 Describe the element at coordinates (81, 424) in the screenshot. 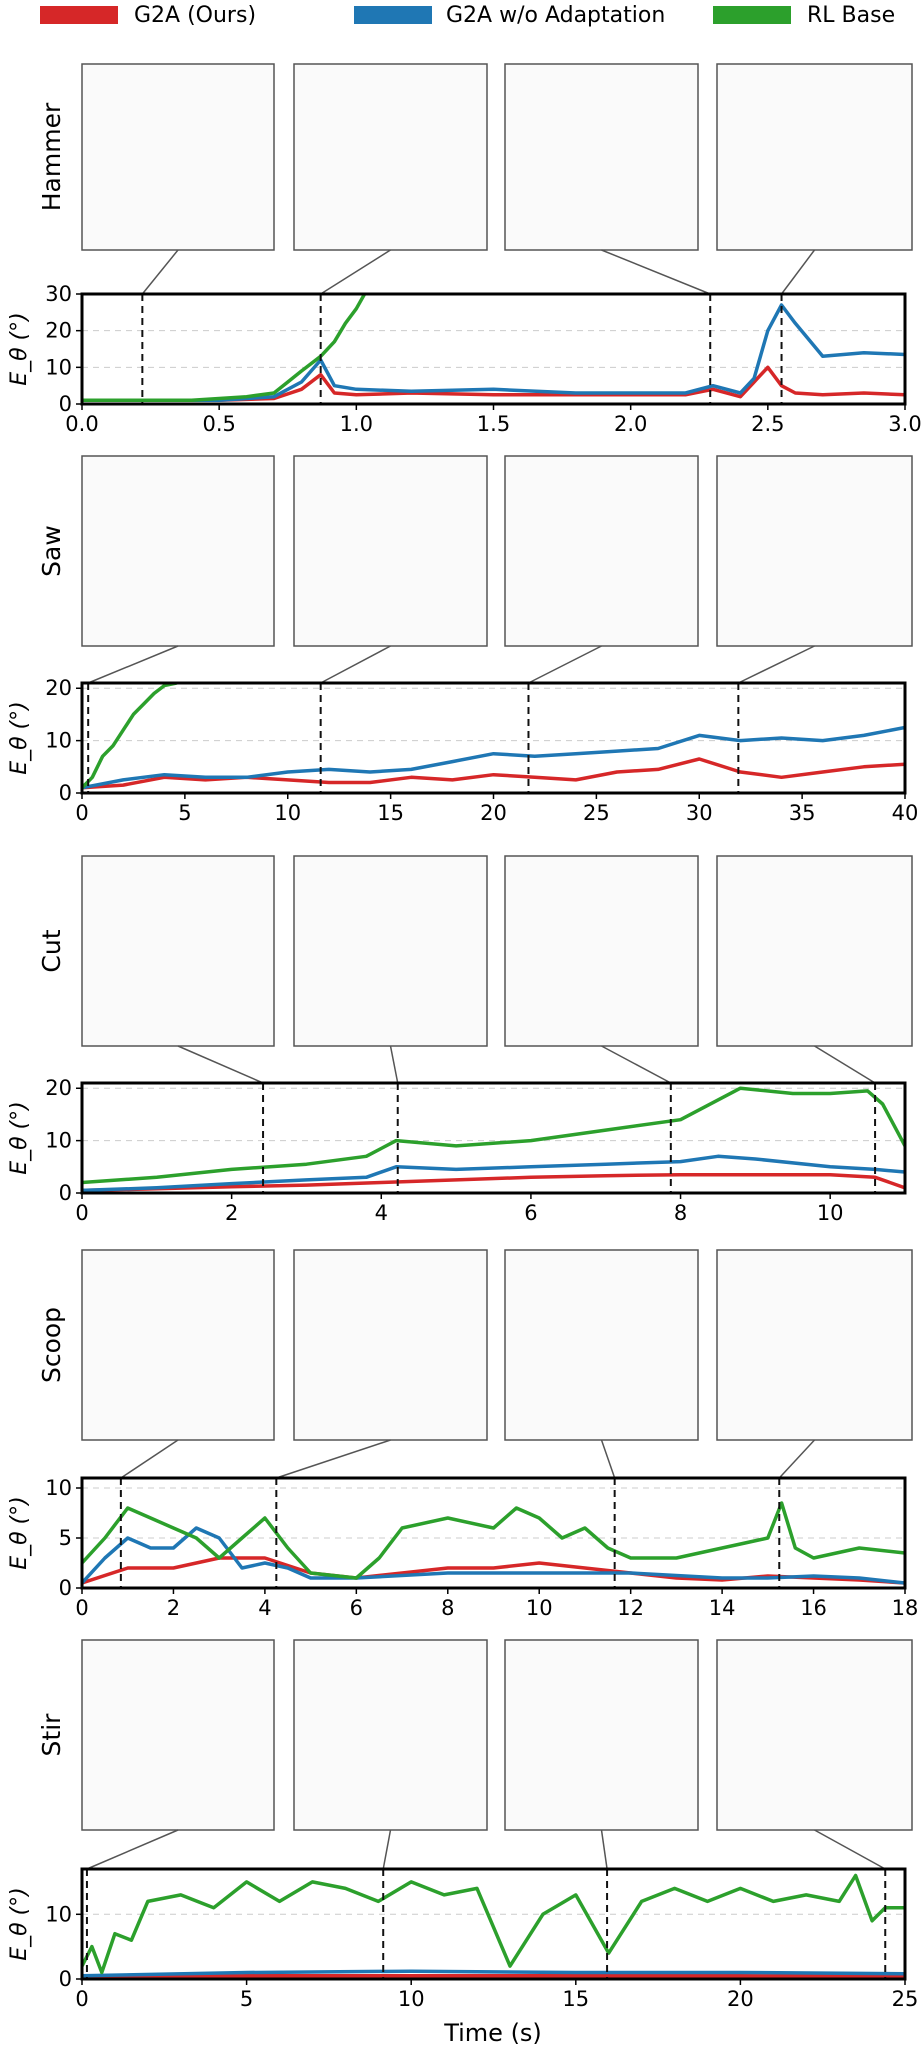

I see `x-tick-label: 0.0` at that location.